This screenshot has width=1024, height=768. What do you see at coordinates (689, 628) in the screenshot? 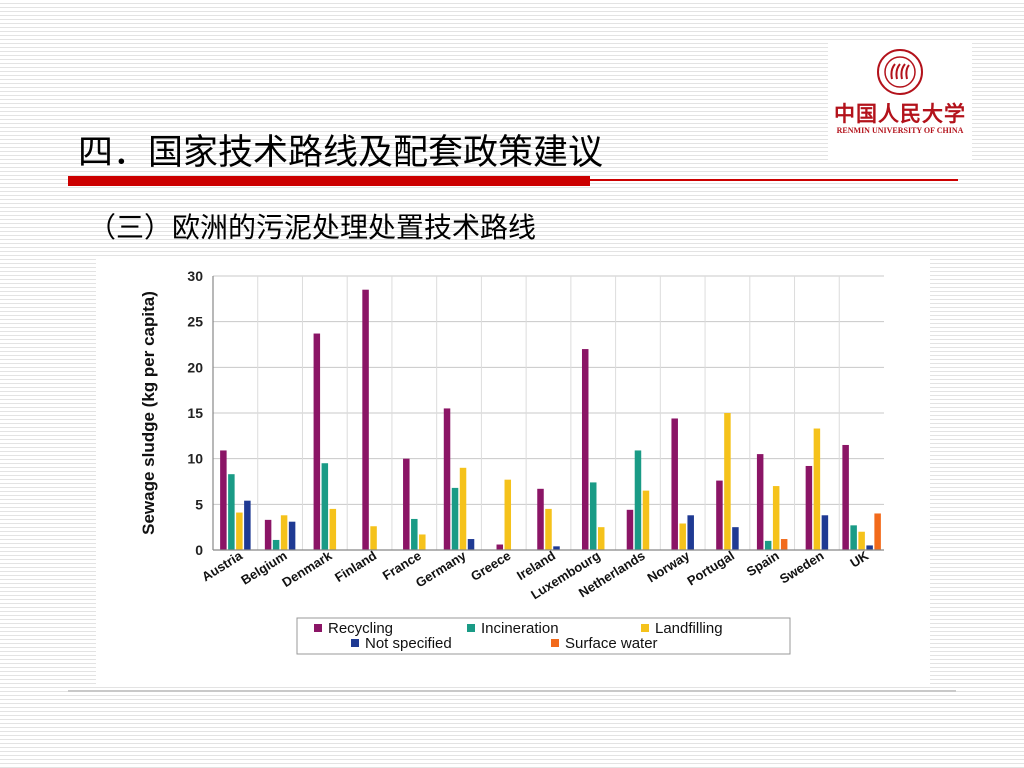
I see `legend-label: Landfilling` at bounding box center [689, 628].